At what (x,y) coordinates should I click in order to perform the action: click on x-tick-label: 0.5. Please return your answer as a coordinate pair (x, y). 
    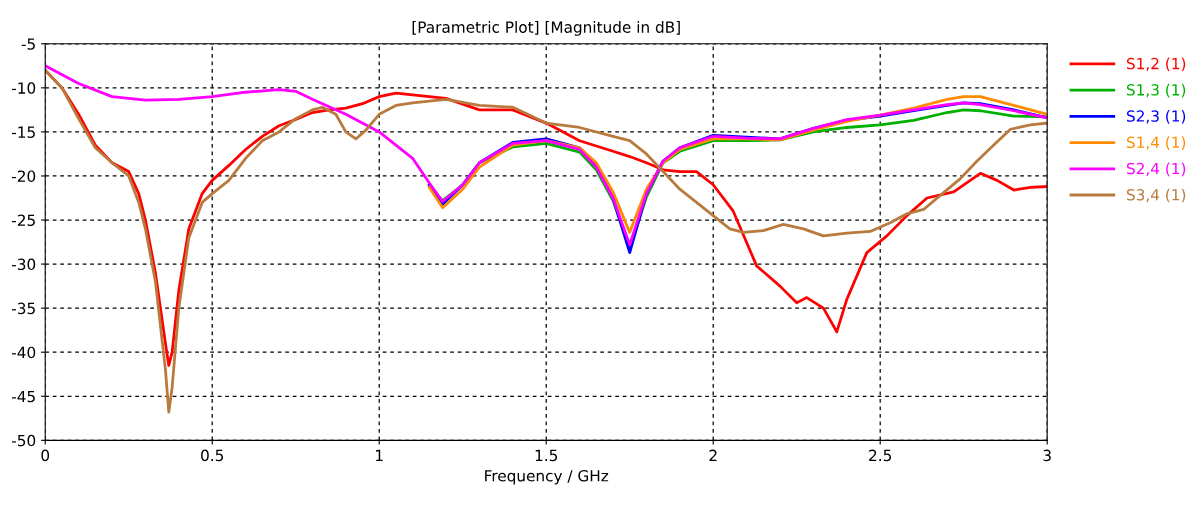
    Looking at the image, I should click on (212, 455).